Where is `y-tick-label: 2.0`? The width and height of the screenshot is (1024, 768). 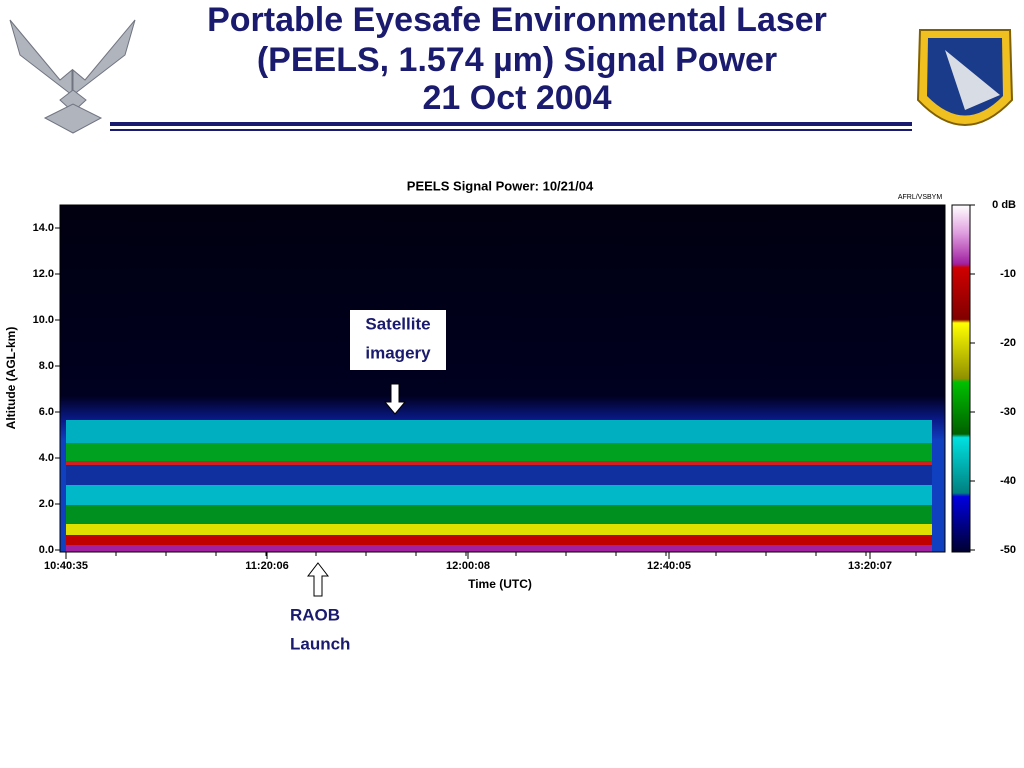 y-tick-label: 2.0 is located at coordinates (46, 504).